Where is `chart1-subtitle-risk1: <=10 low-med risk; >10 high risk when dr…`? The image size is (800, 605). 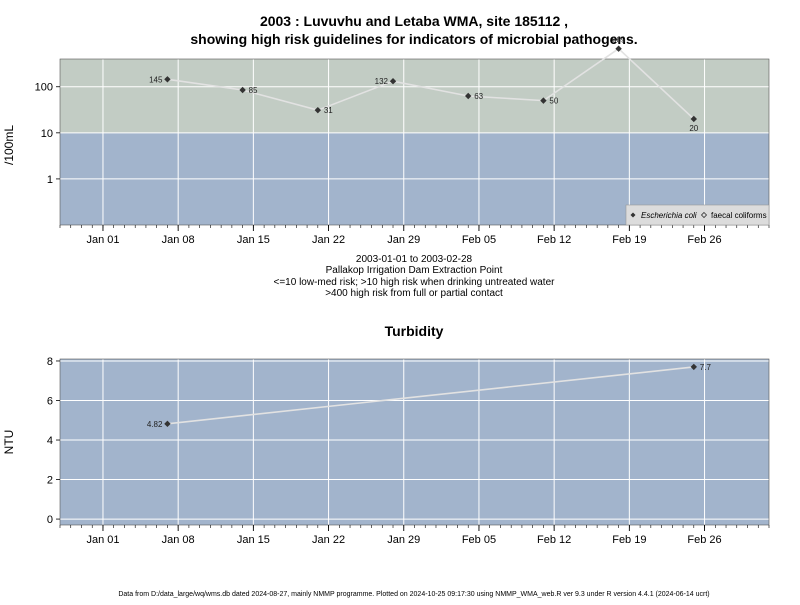
chart1-subtitle-risk1: <=10 low-med risk; >10 high risk when dr… is located at coordinates (415, 282).